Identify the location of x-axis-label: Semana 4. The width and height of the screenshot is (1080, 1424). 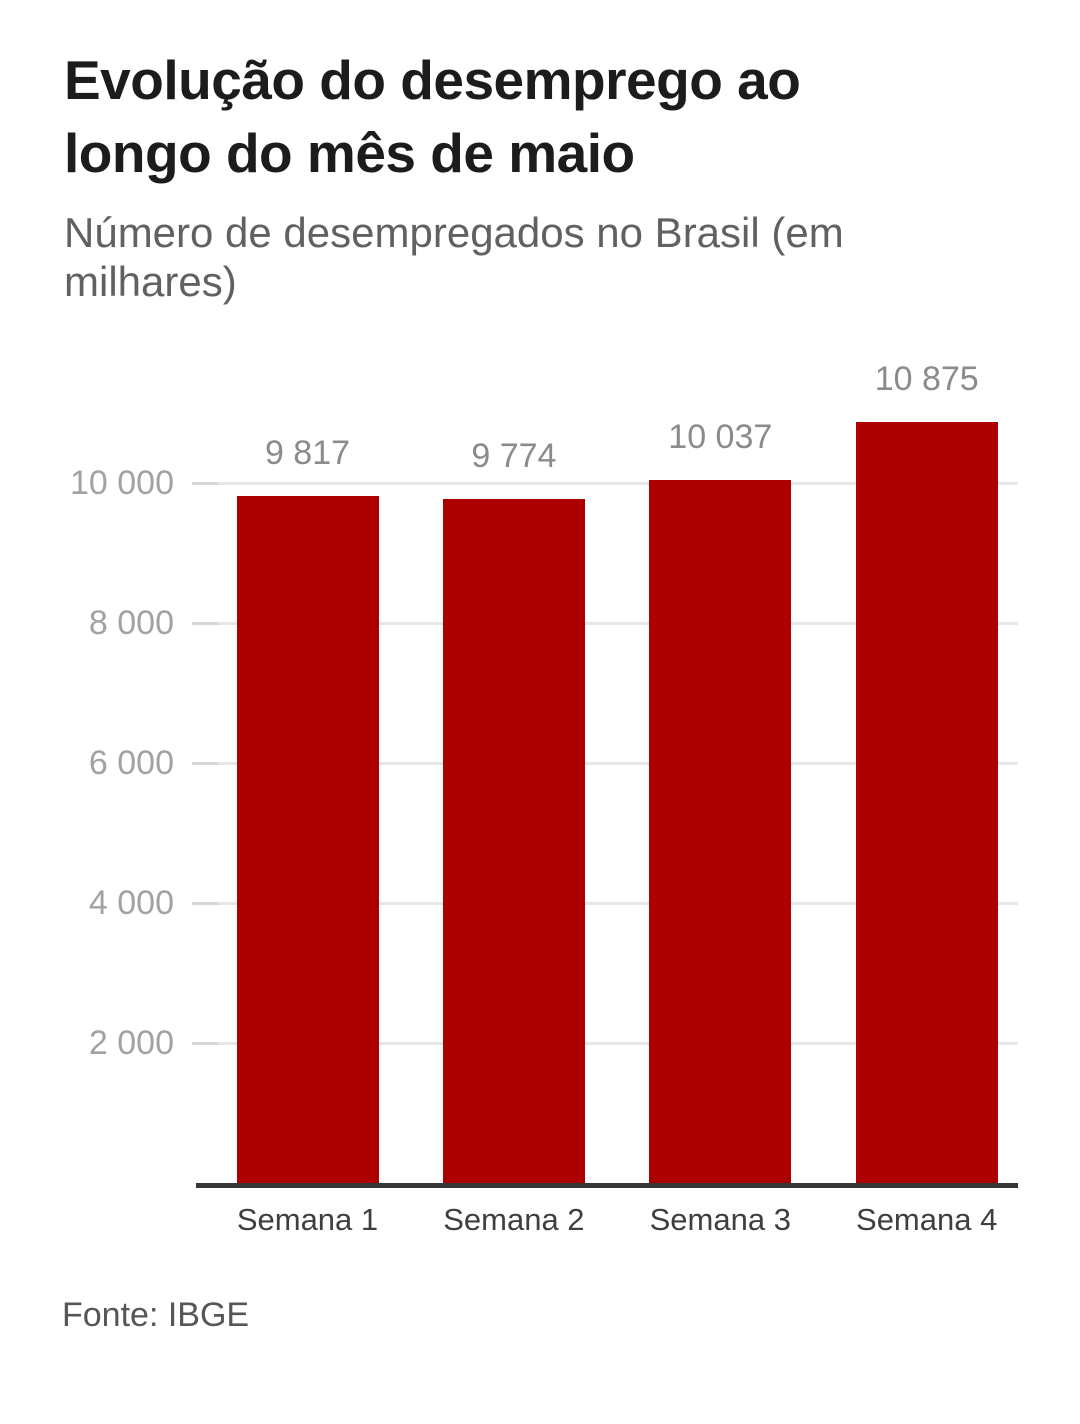
(927, 1219).